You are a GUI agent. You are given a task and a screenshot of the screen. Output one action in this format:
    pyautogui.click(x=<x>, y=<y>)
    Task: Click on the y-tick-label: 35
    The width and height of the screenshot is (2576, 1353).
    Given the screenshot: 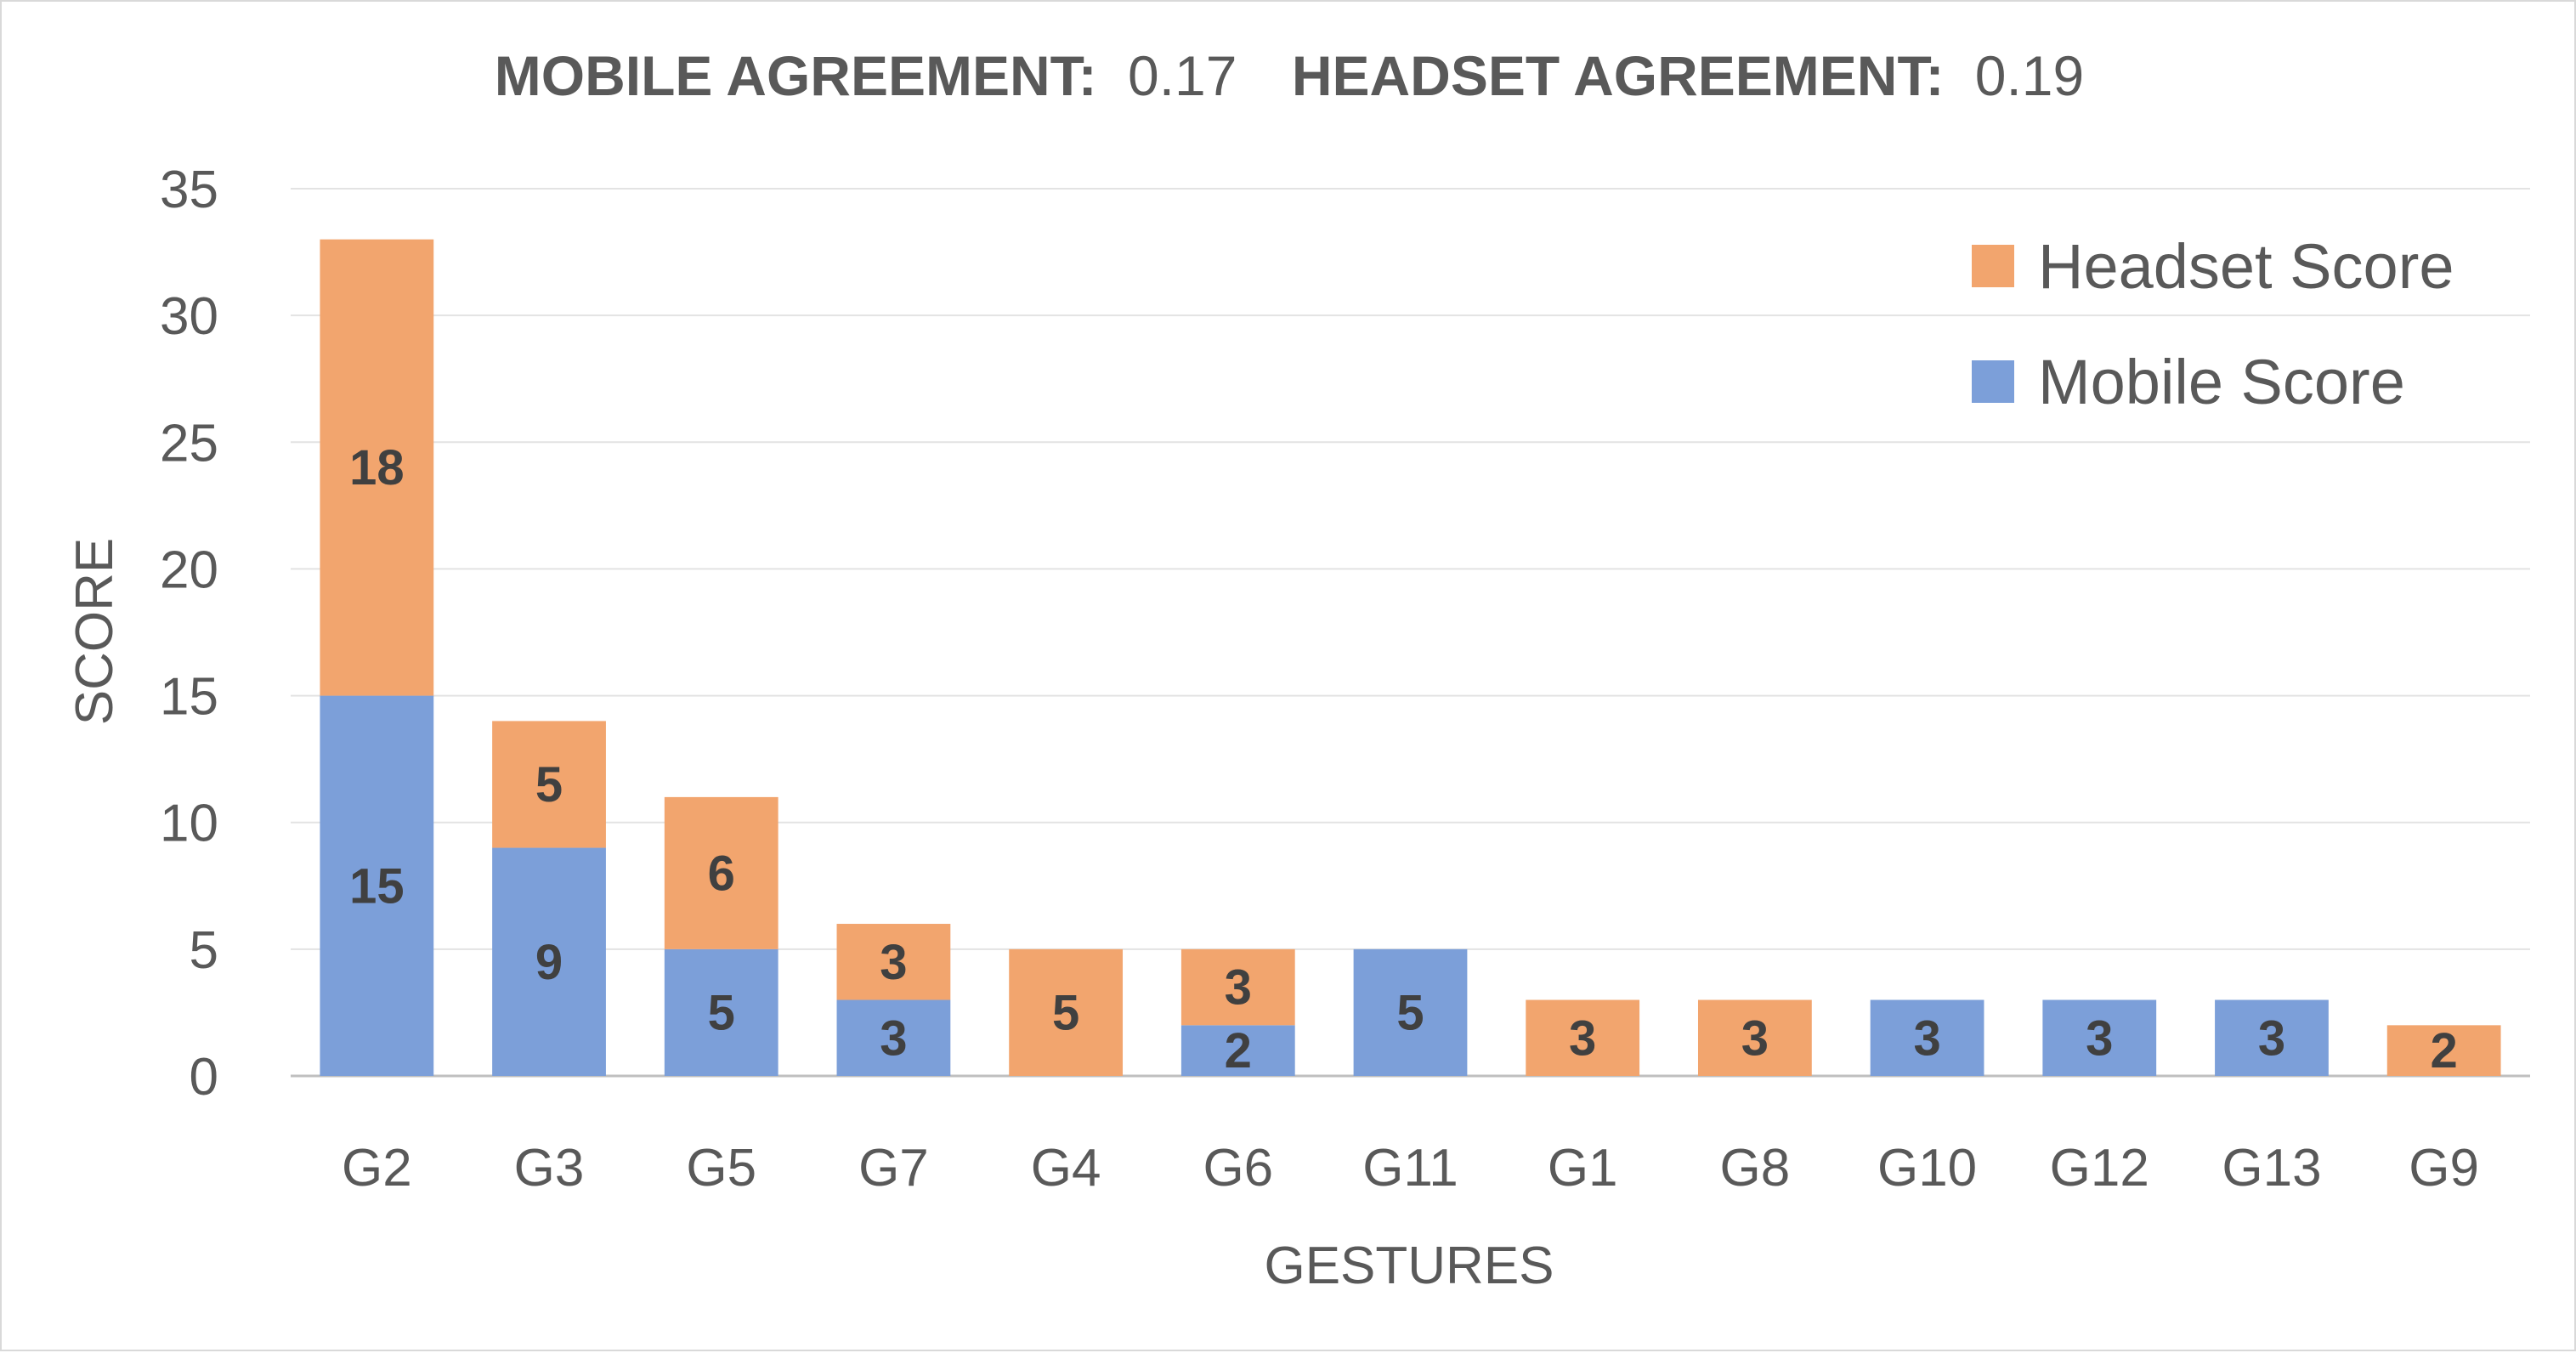 What is the action you would take?
    pyautogui.click(x=189, y=190)
    